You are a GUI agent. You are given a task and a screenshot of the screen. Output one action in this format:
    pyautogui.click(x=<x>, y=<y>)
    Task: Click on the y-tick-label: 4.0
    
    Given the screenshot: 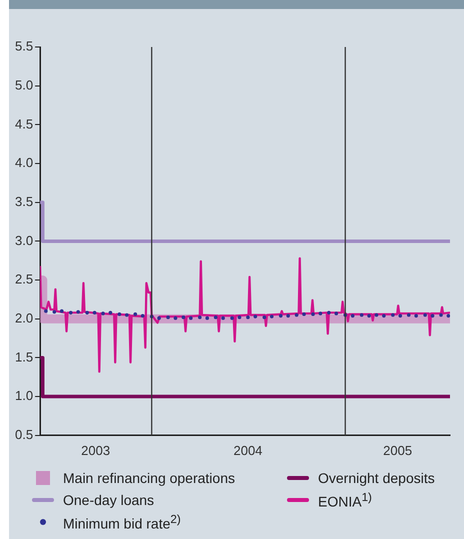 What is the action you would take?
    pyautogui.click(x=24, y=162)
    